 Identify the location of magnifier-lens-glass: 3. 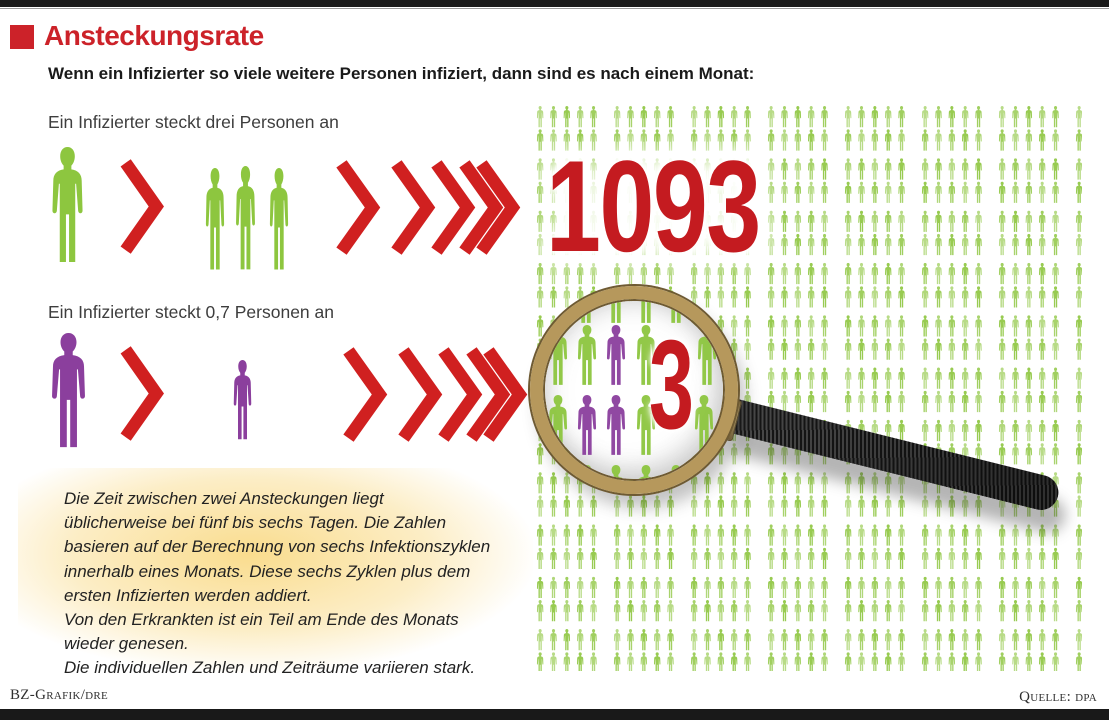
(634, 390).